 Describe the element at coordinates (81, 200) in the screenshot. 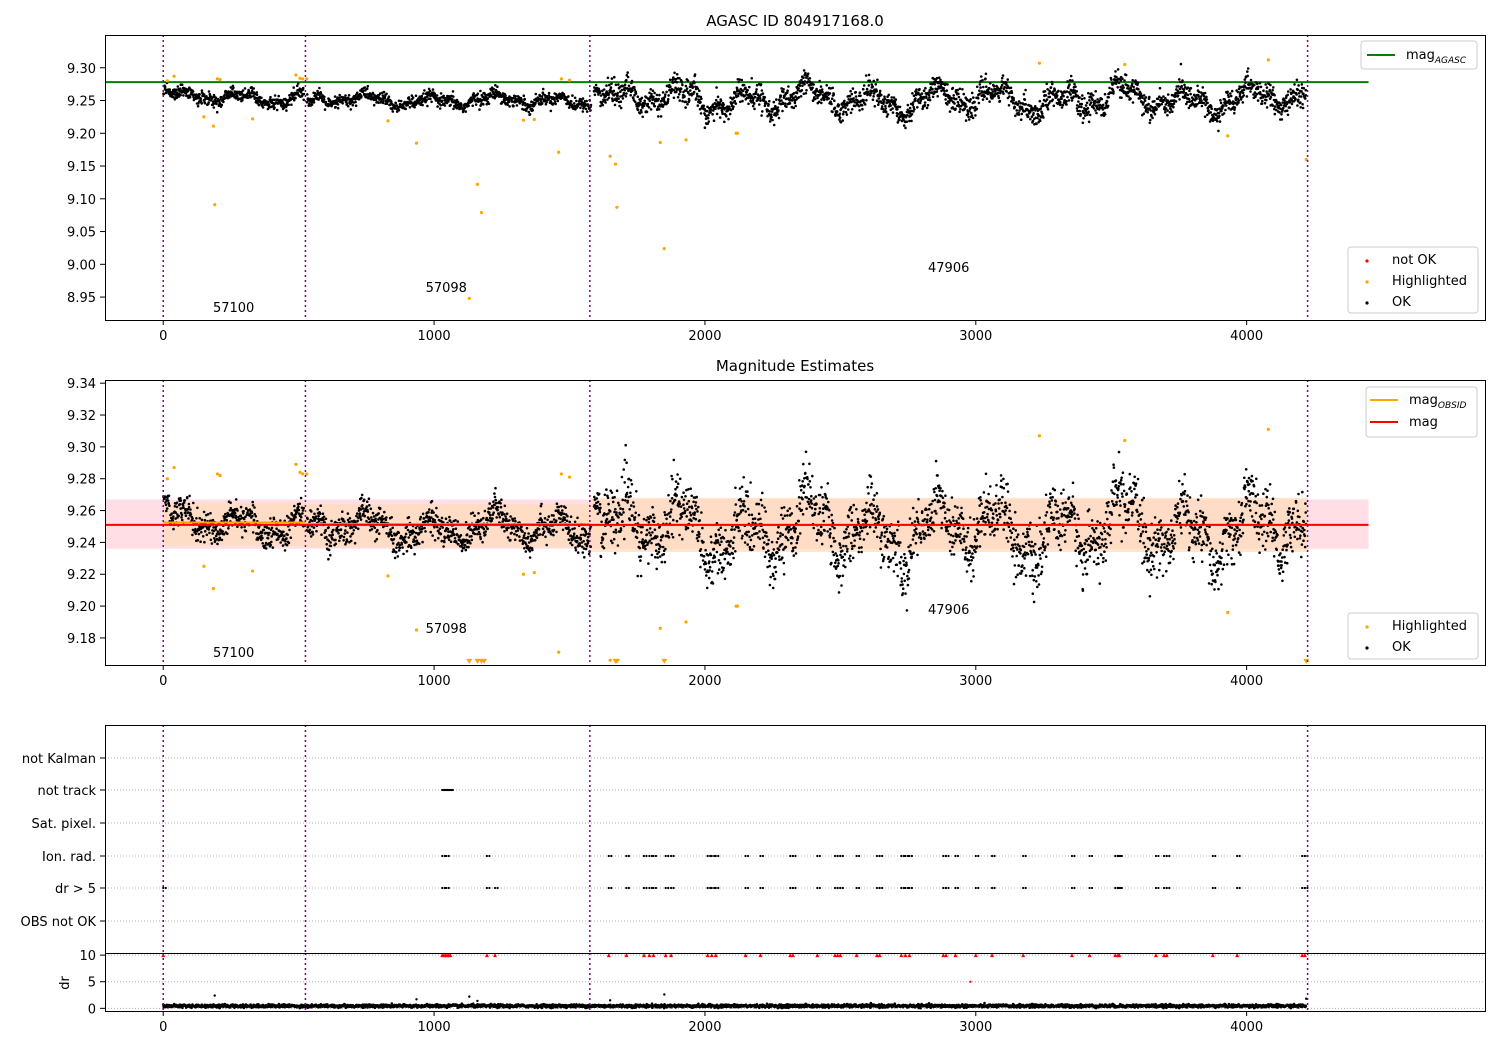

I see `y-tick-label: 9.10` at that location.